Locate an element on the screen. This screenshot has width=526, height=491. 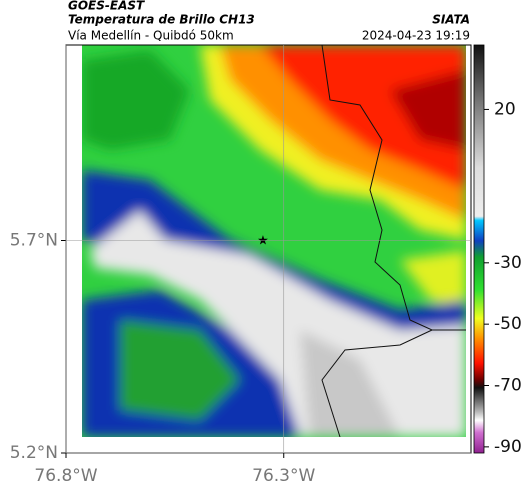
timestamp: 2024-04-23 19:19 is located at coordinates (416, 36).